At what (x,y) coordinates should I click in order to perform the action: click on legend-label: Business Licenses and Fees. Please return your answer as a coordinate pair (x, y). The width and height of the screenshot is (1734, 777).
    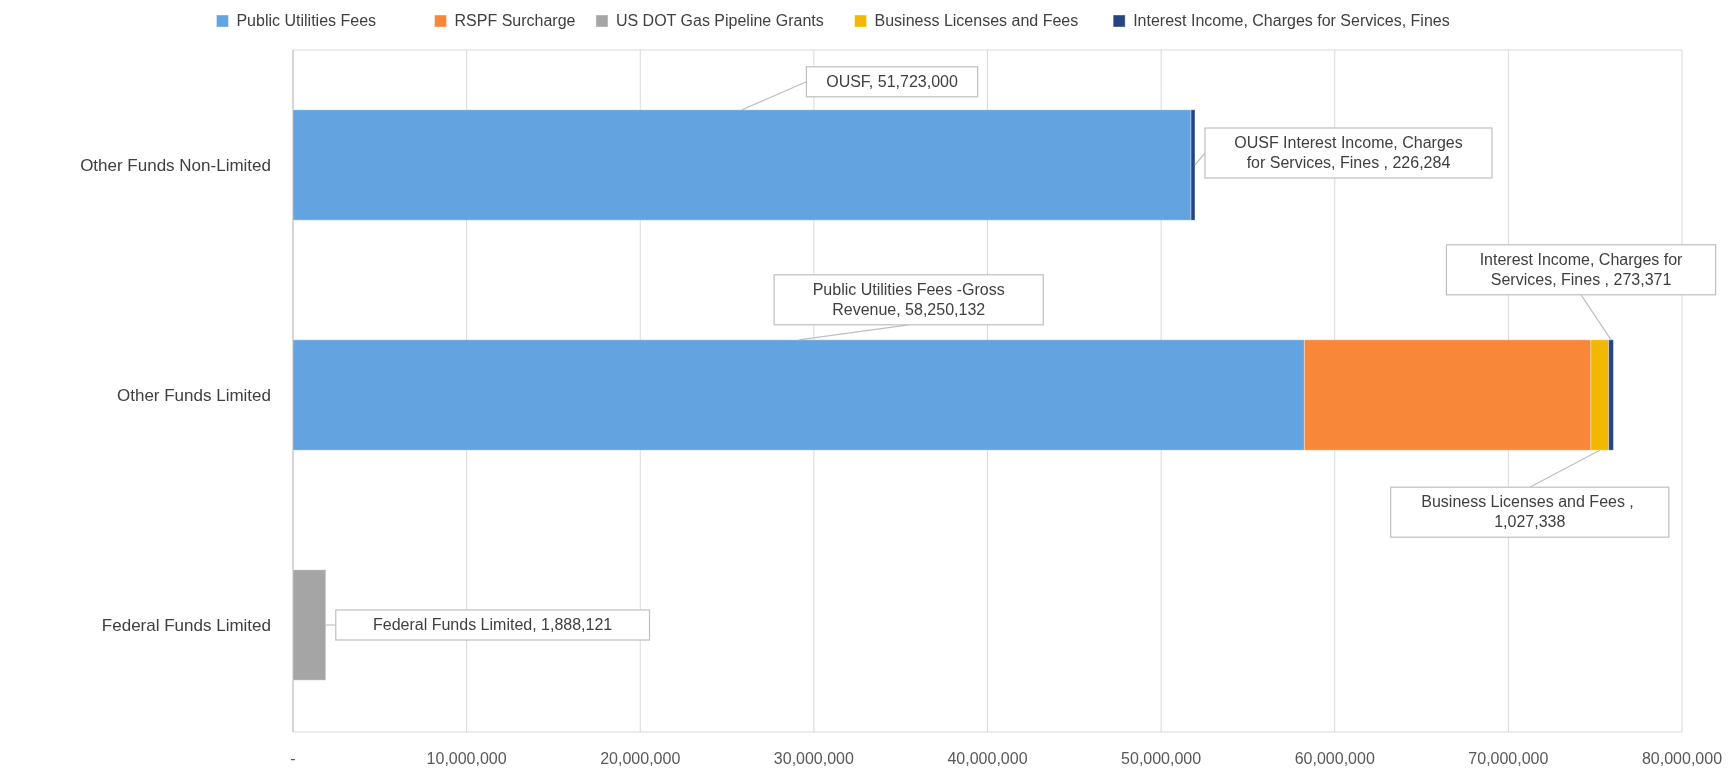
    Looking at the image, I should click on (976, 20).